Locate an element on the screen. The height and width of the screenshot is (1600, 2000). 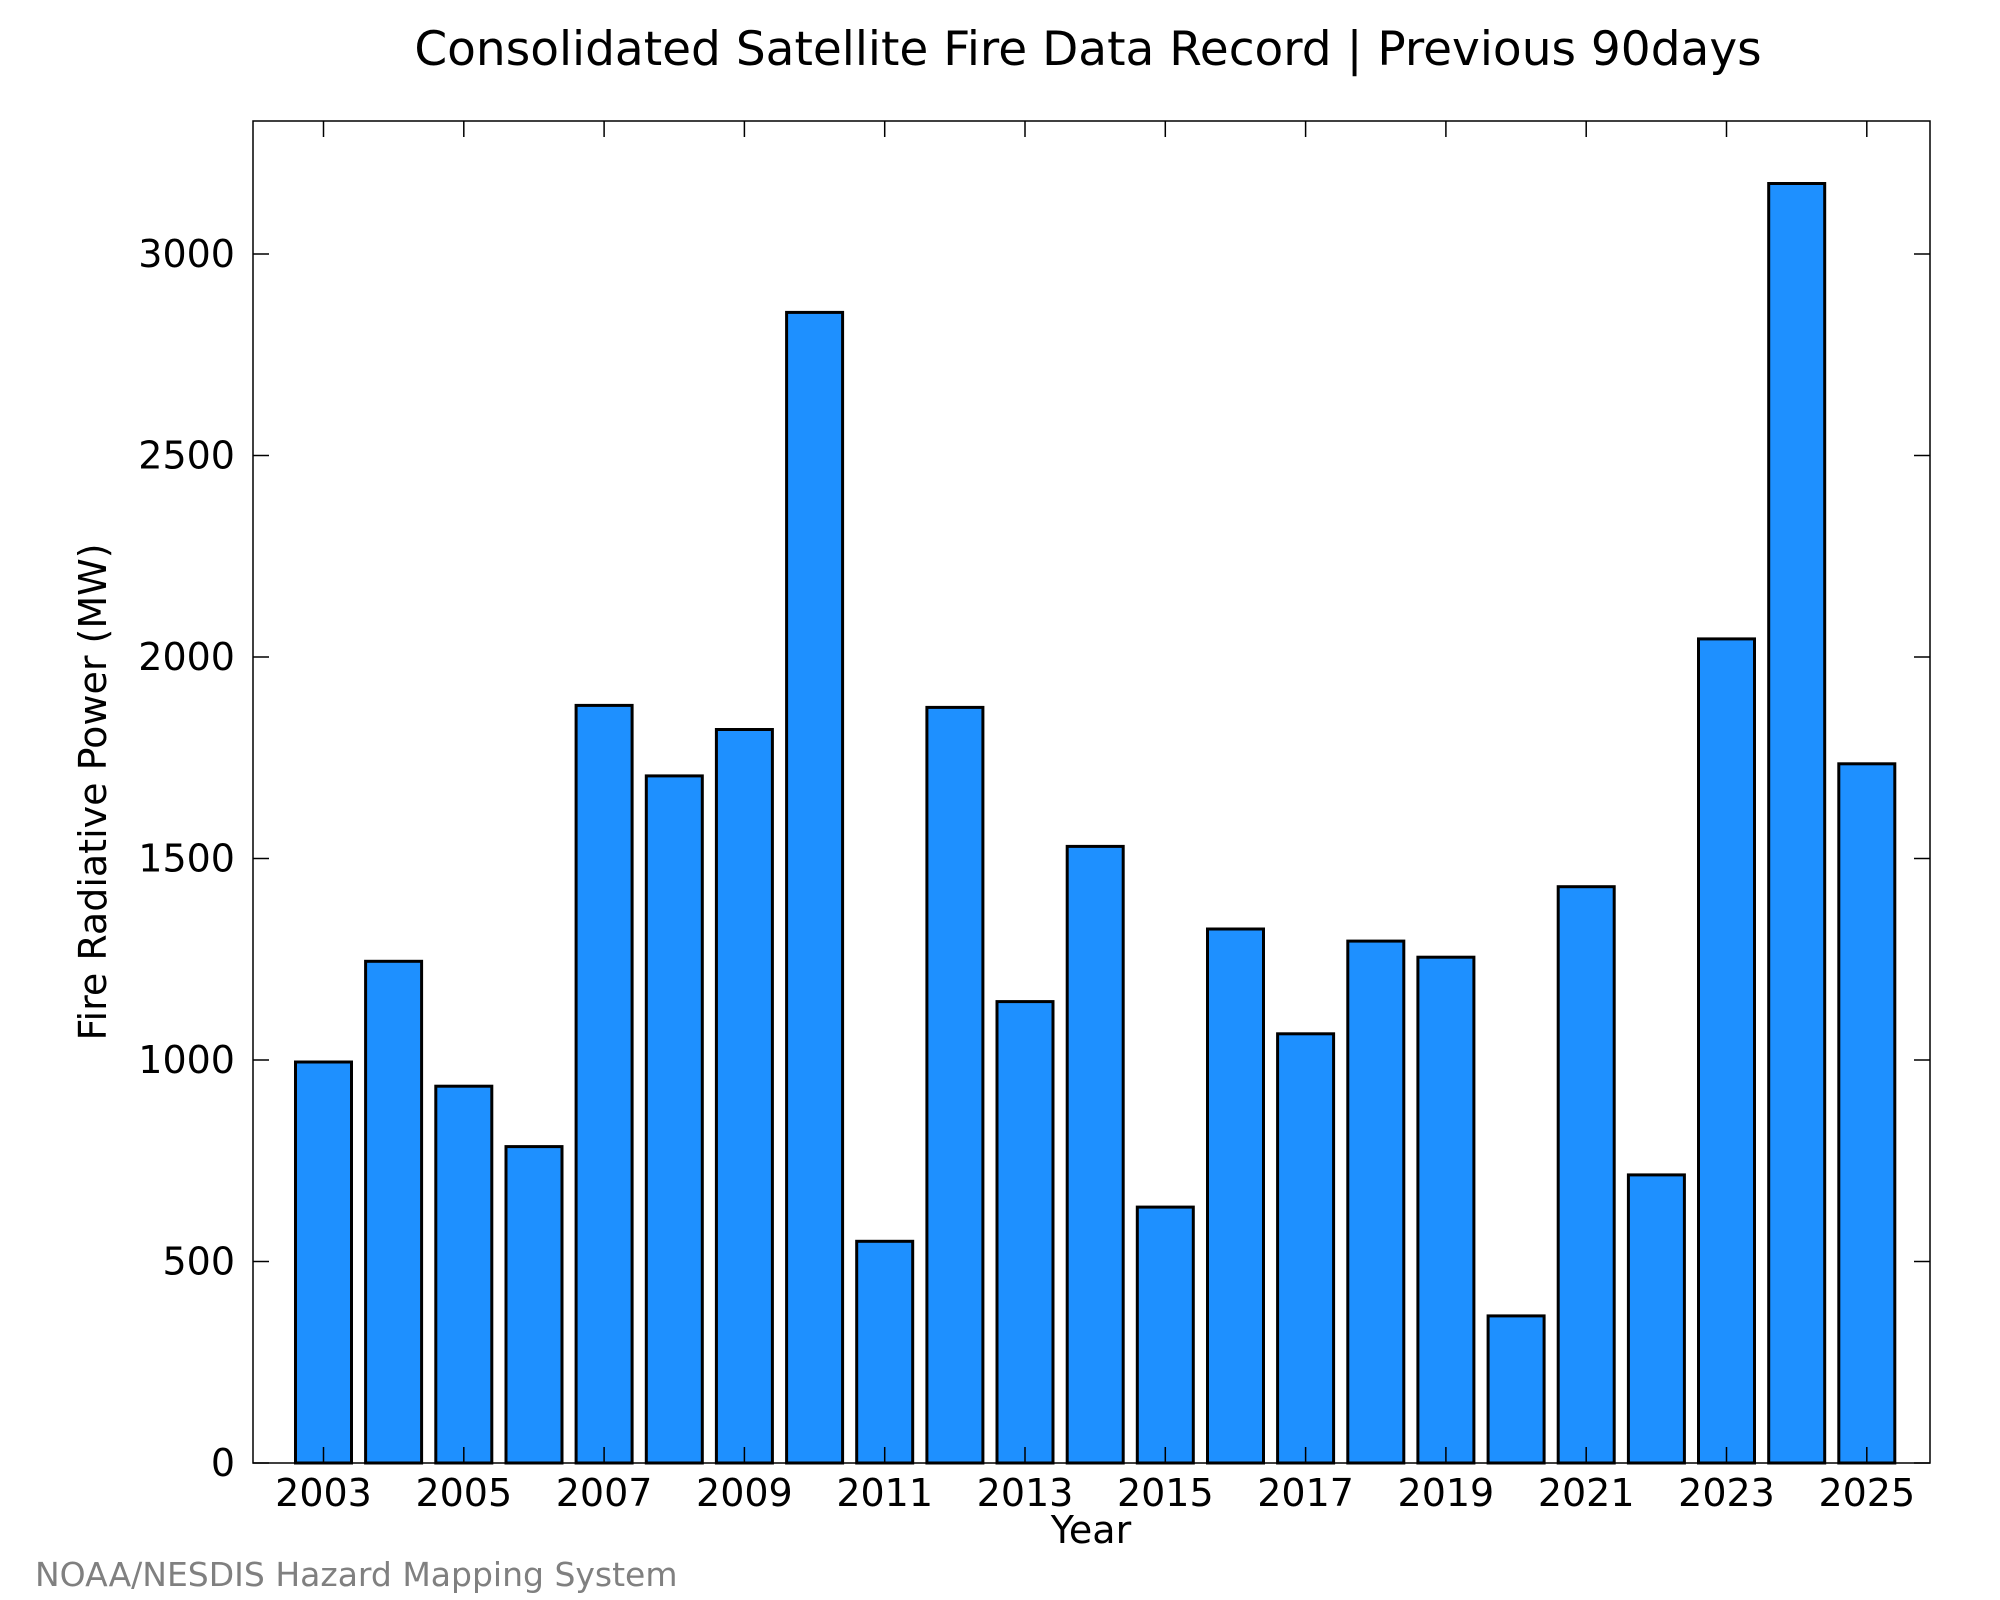
bar-2005 is located at coordinates (464, 1274).